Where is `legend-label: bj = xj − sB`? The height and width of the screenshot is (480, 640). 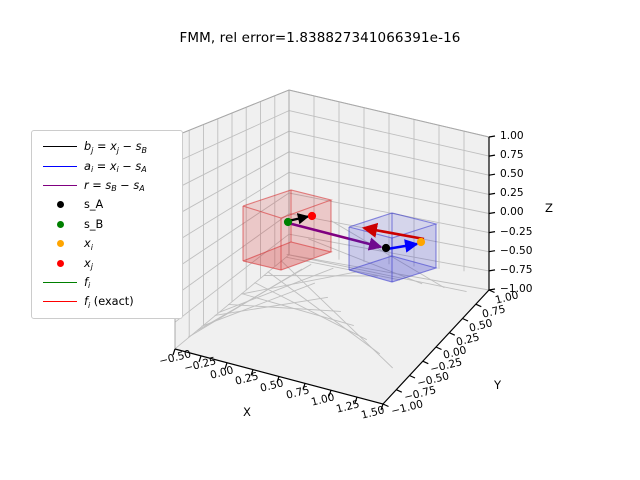 legend-label: bj = xj − sB is located at coordinates (116, 147).